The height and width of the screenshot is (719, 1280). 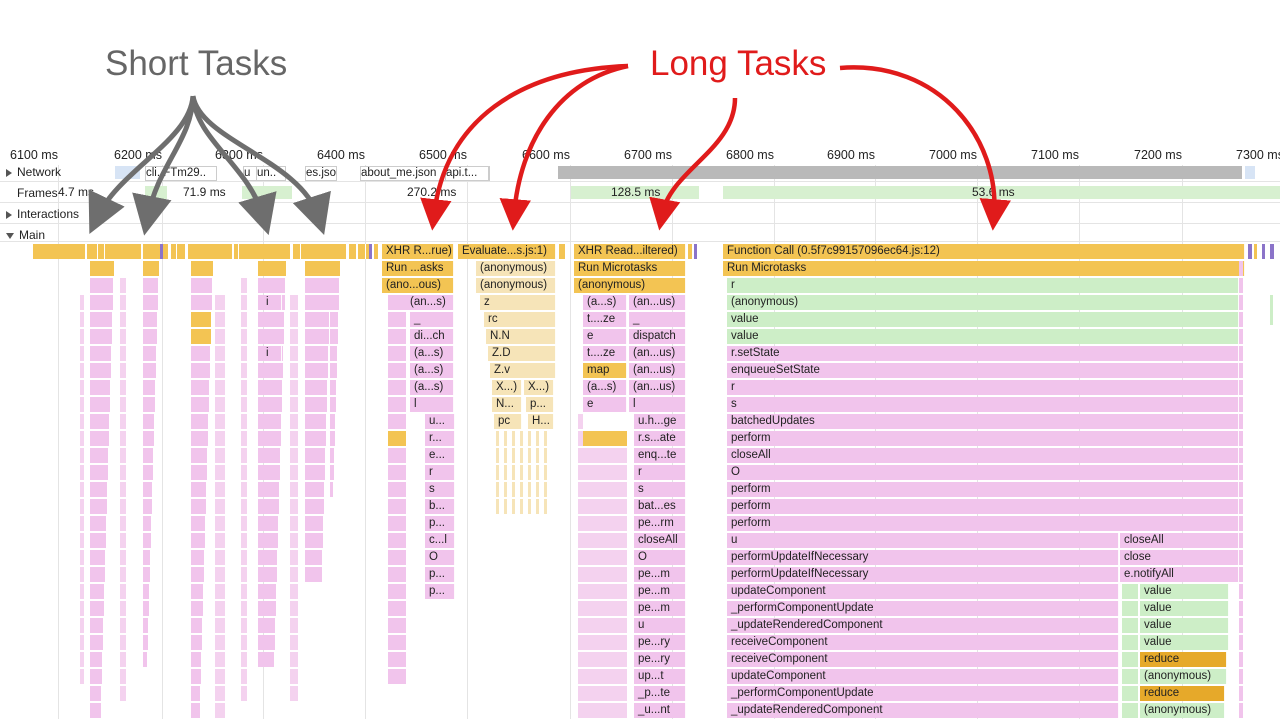 I want to click on interactions-track-toggle: Interactions, so click(x=42, y=214).